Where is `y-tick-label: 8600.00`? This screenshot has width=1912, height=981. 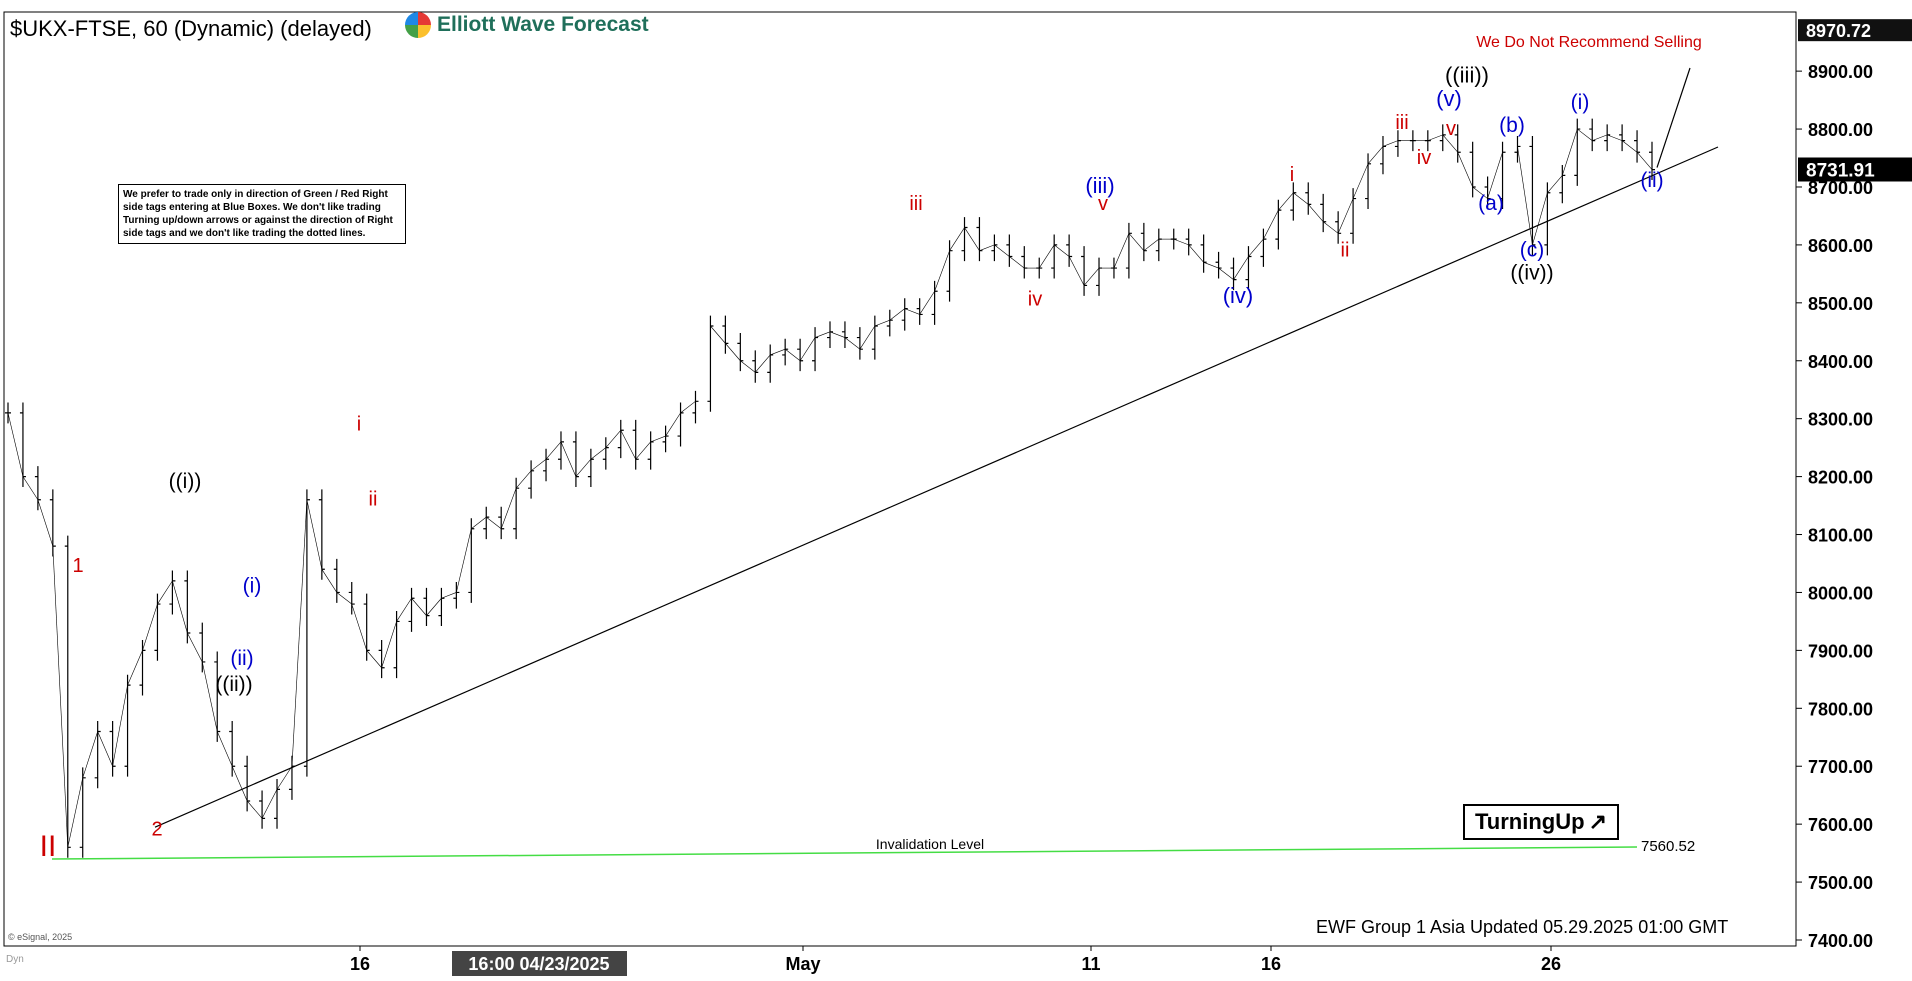 y-tick-label: 8600.00 is located at coordinates (1840, 246).